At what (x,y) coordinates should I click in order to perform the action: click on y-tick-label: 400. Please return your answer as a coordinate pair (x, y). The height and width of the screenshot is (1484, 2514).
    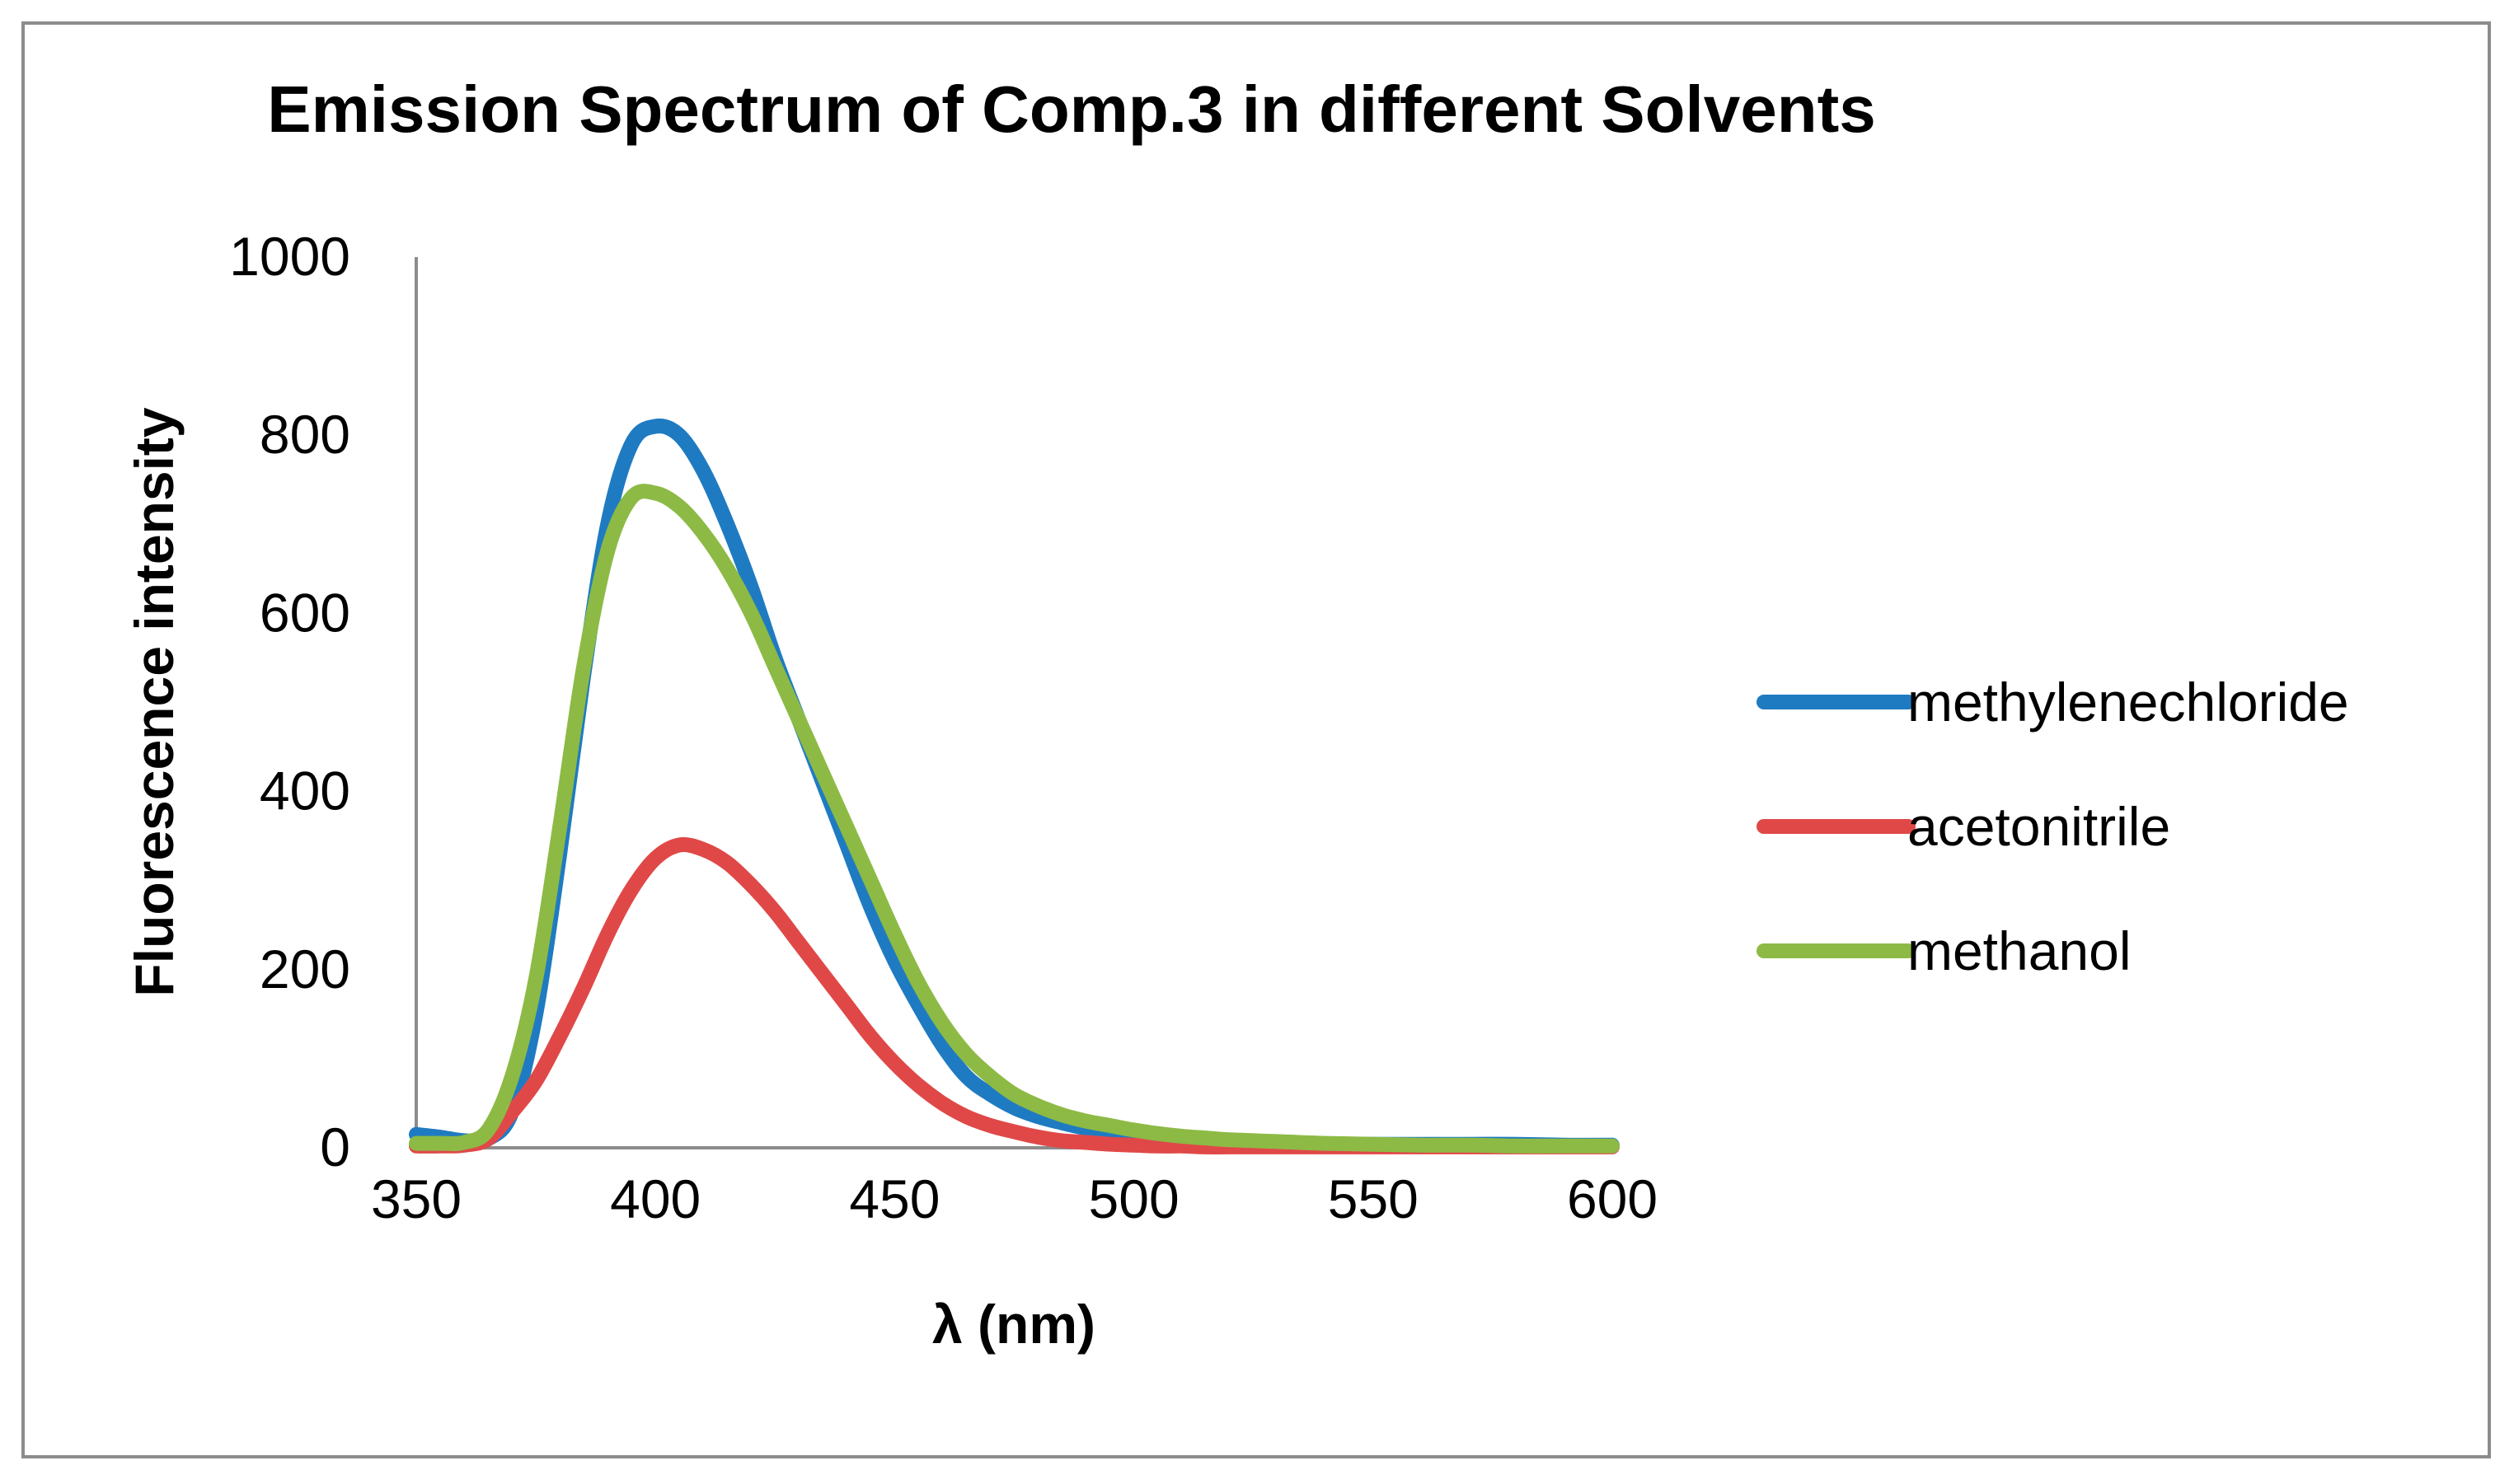
    Looking at the image, I should click on (305, 792).